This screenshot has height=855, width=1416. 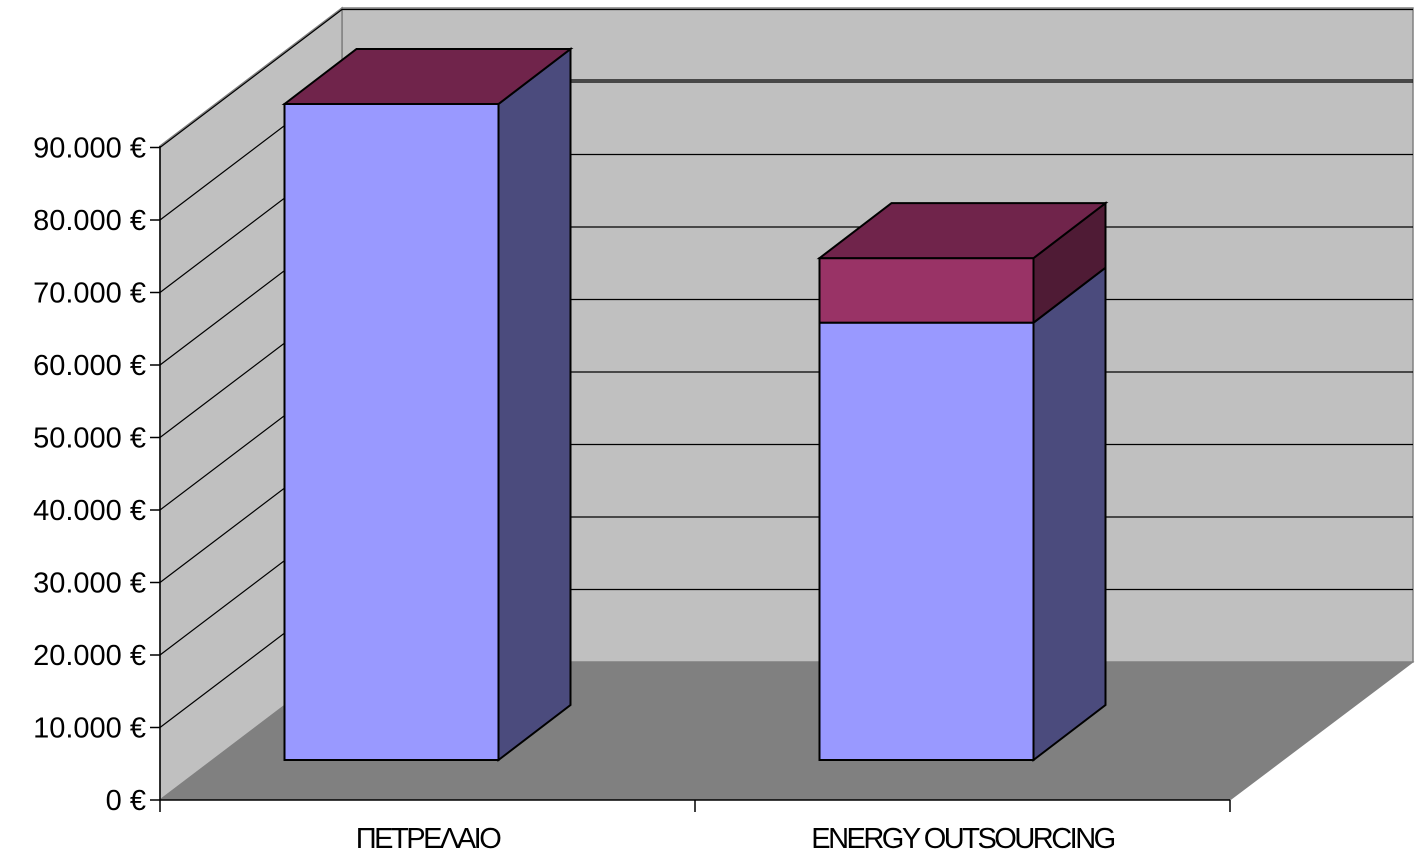 I want to click on y-tick-label: 0 €, so click(x=126, y=801).